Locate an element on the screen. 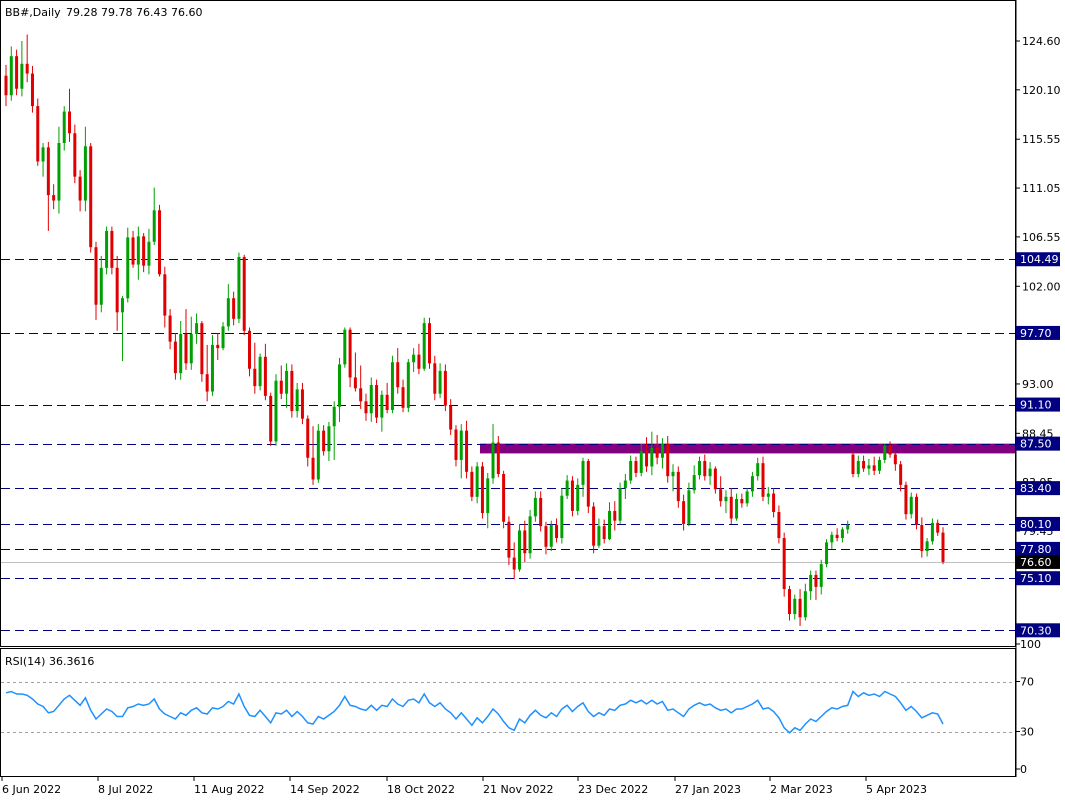 The height and width of the screenshot is (801, 1065). price-axis-label: 115.55 is located at coordinates (1041, 139).